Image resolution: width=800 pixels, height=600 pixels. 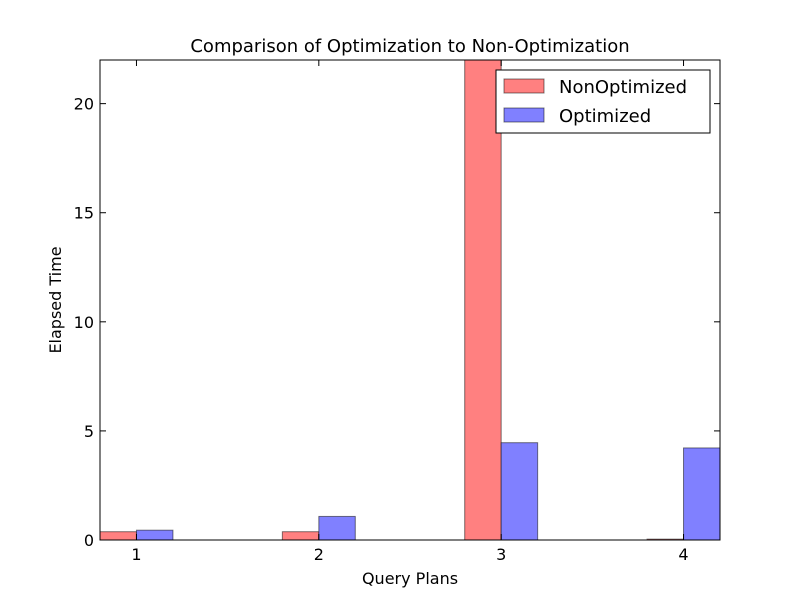 I want to click on legend-swatch-nonoptimized, so click(x=524, y=86).